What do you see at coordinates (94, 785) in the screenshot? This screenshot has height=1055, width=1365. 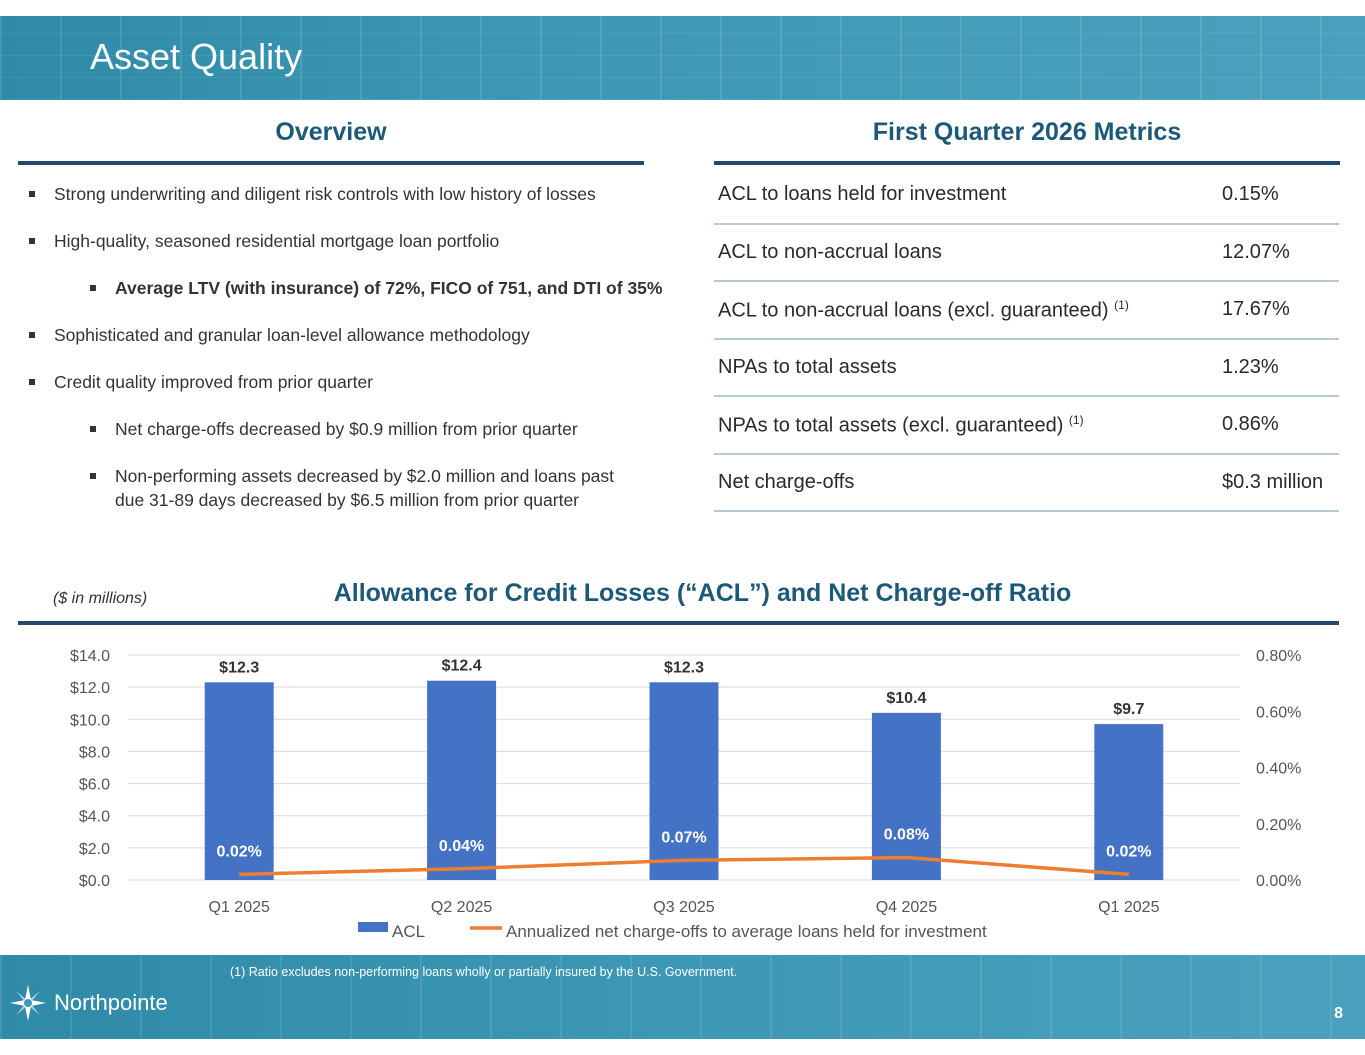 I see `y-left-tick-label: $6.0` at bounding box center [94, 785].